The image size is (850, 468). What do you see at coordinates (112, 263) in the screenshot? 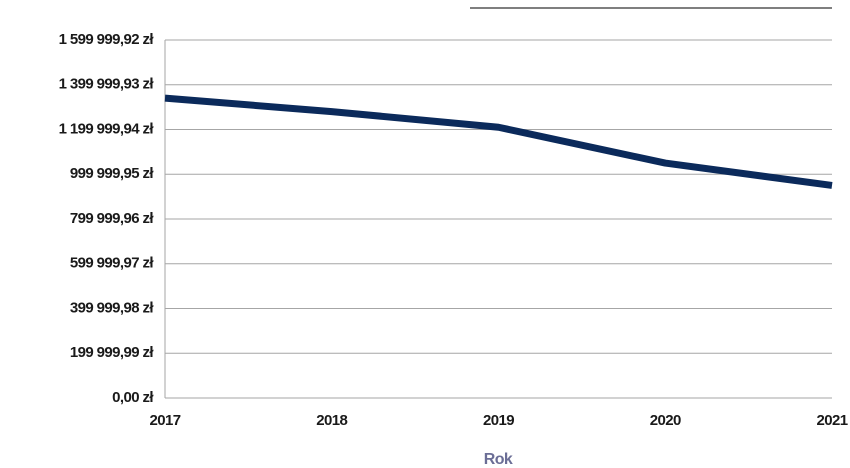
I see `y-tick-label: 599 999,97 zł` at bounding box center [112, 263].